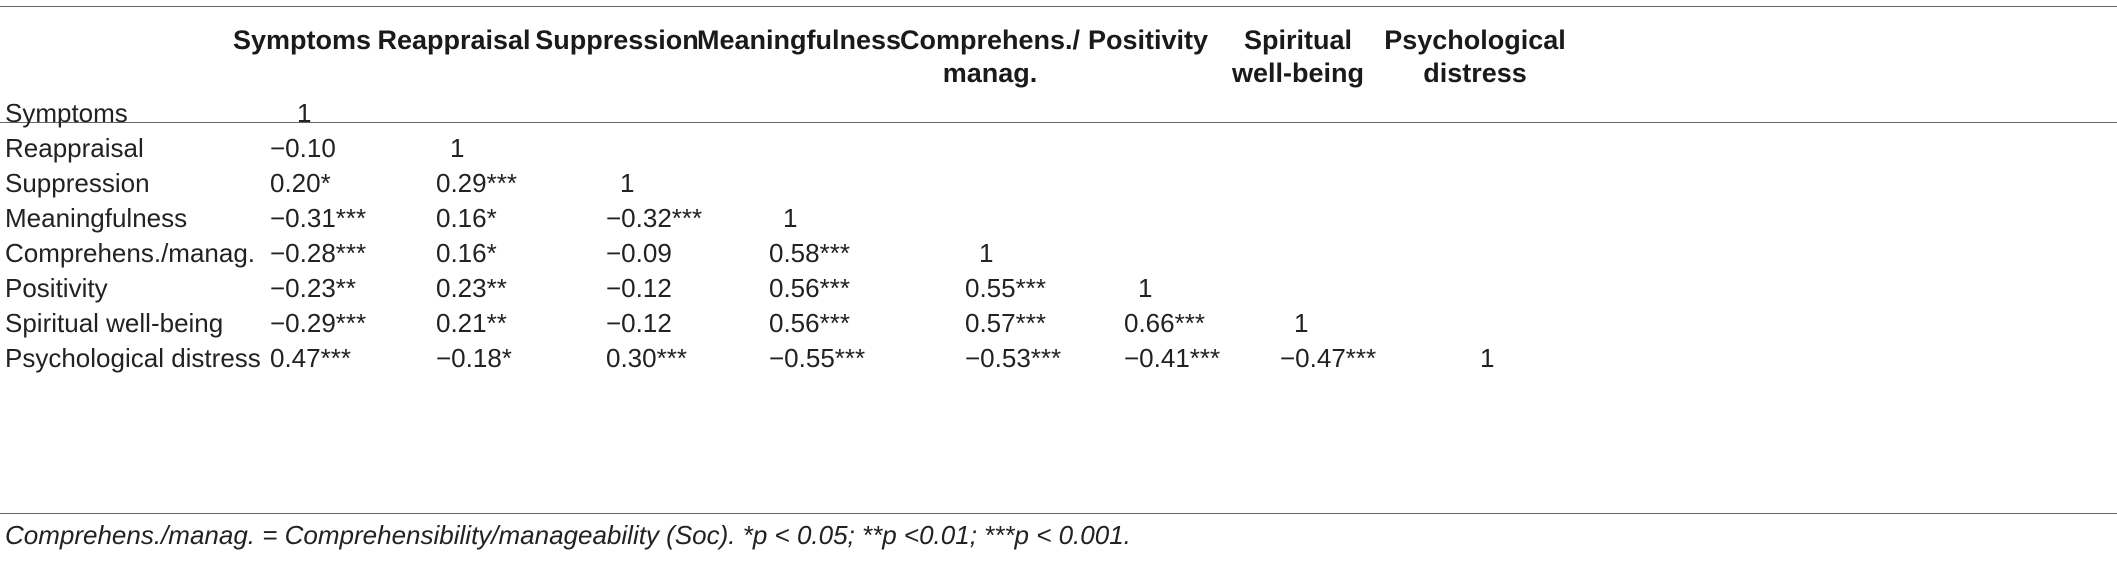 The width and height of the screenshot is (2117, 567). Describe the element at coordinates (639, 253) in the screenshot. I see `table-cell: −0.09` at that location.